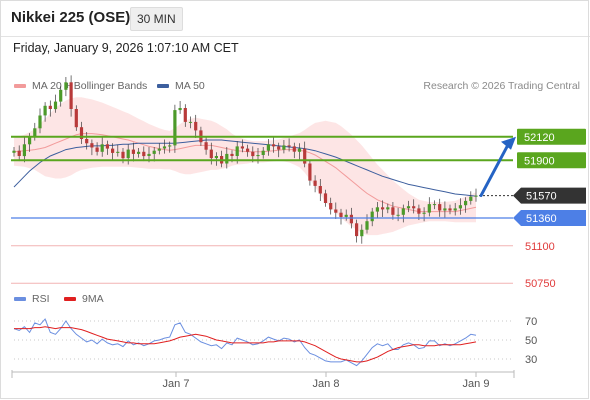 Image resolution: width=590 pixels, height=400 pixels. I want to click on ma50-swatch, so click(163, 86).